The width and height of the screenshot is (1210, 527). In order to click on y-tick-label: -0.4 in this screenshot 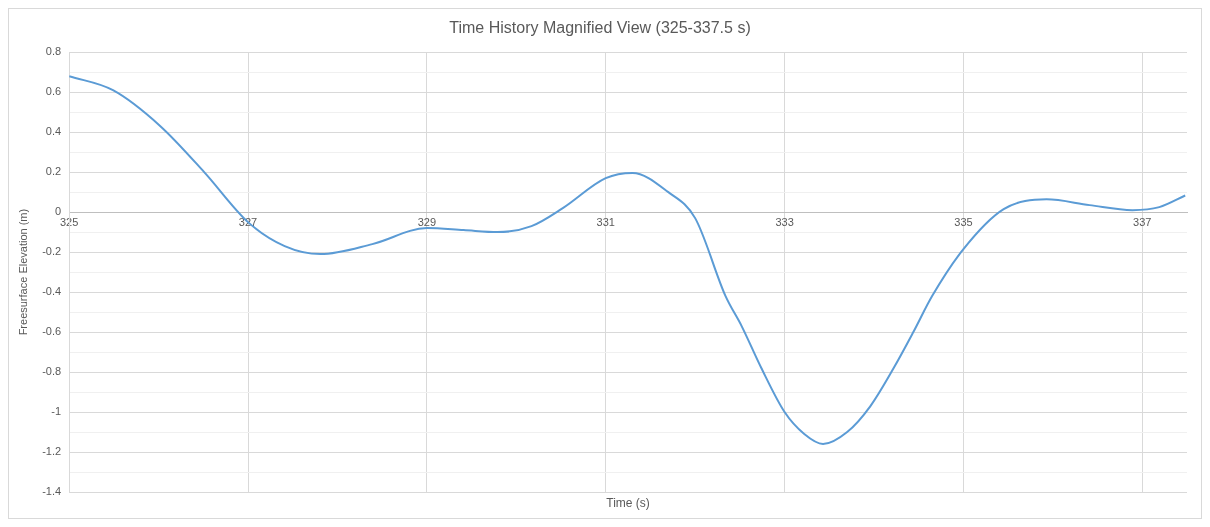, I will do `click(52, 291)`.